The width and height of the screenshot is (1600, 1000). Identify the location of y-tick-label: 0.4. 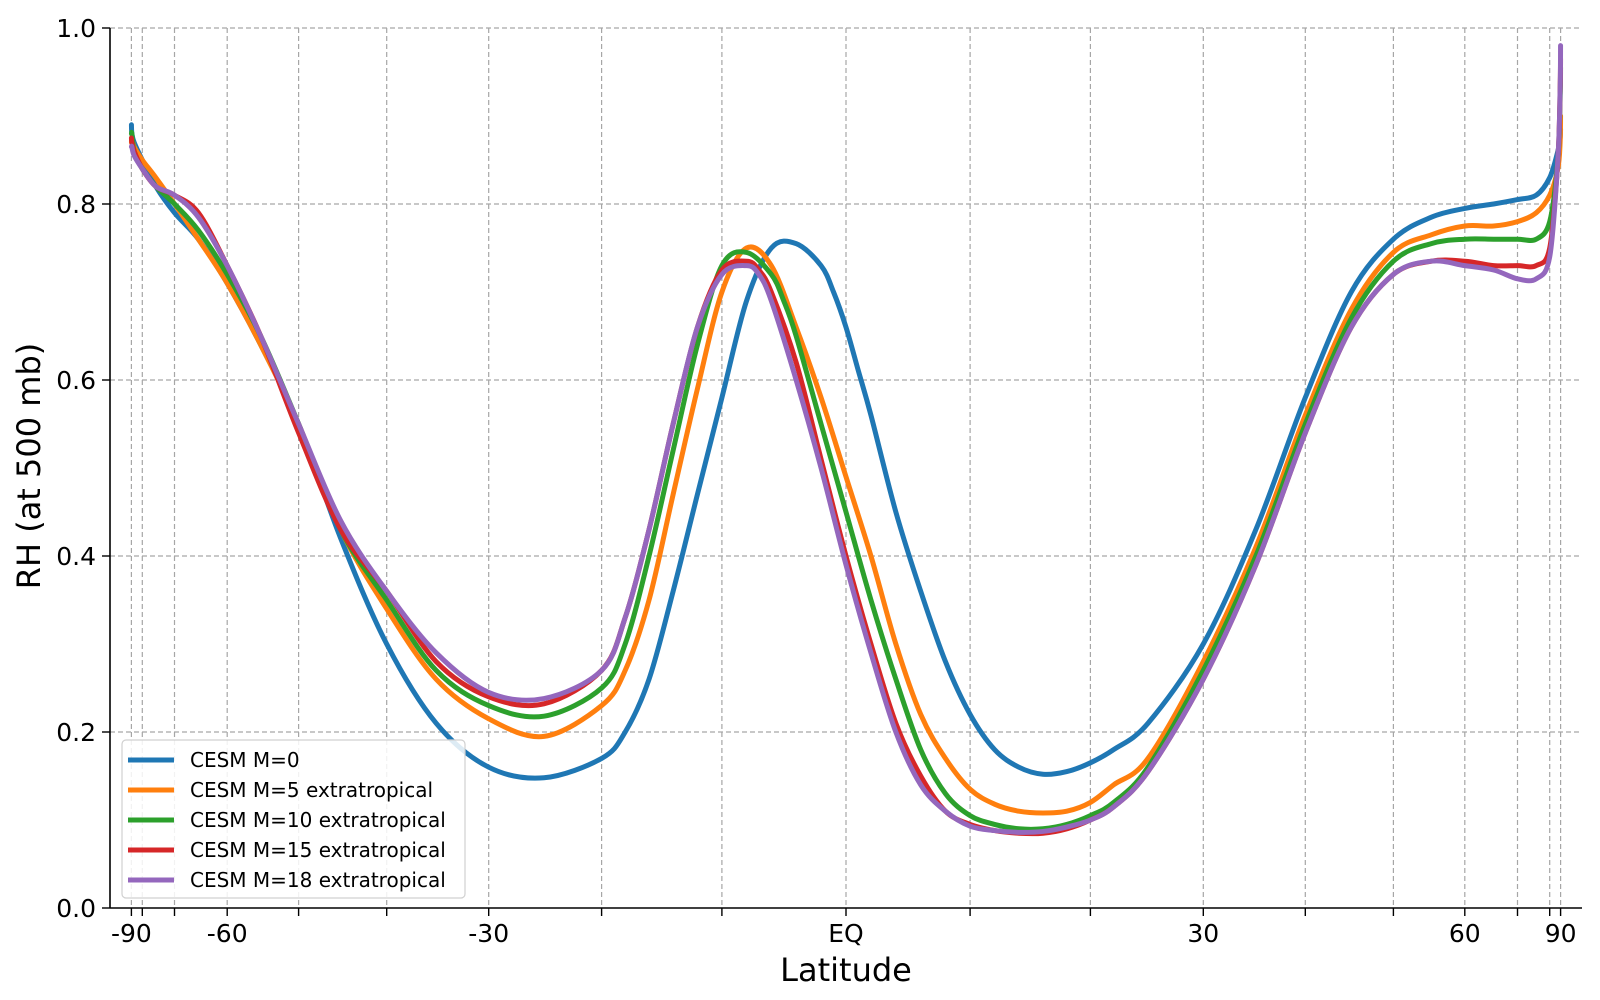
(76, 556).